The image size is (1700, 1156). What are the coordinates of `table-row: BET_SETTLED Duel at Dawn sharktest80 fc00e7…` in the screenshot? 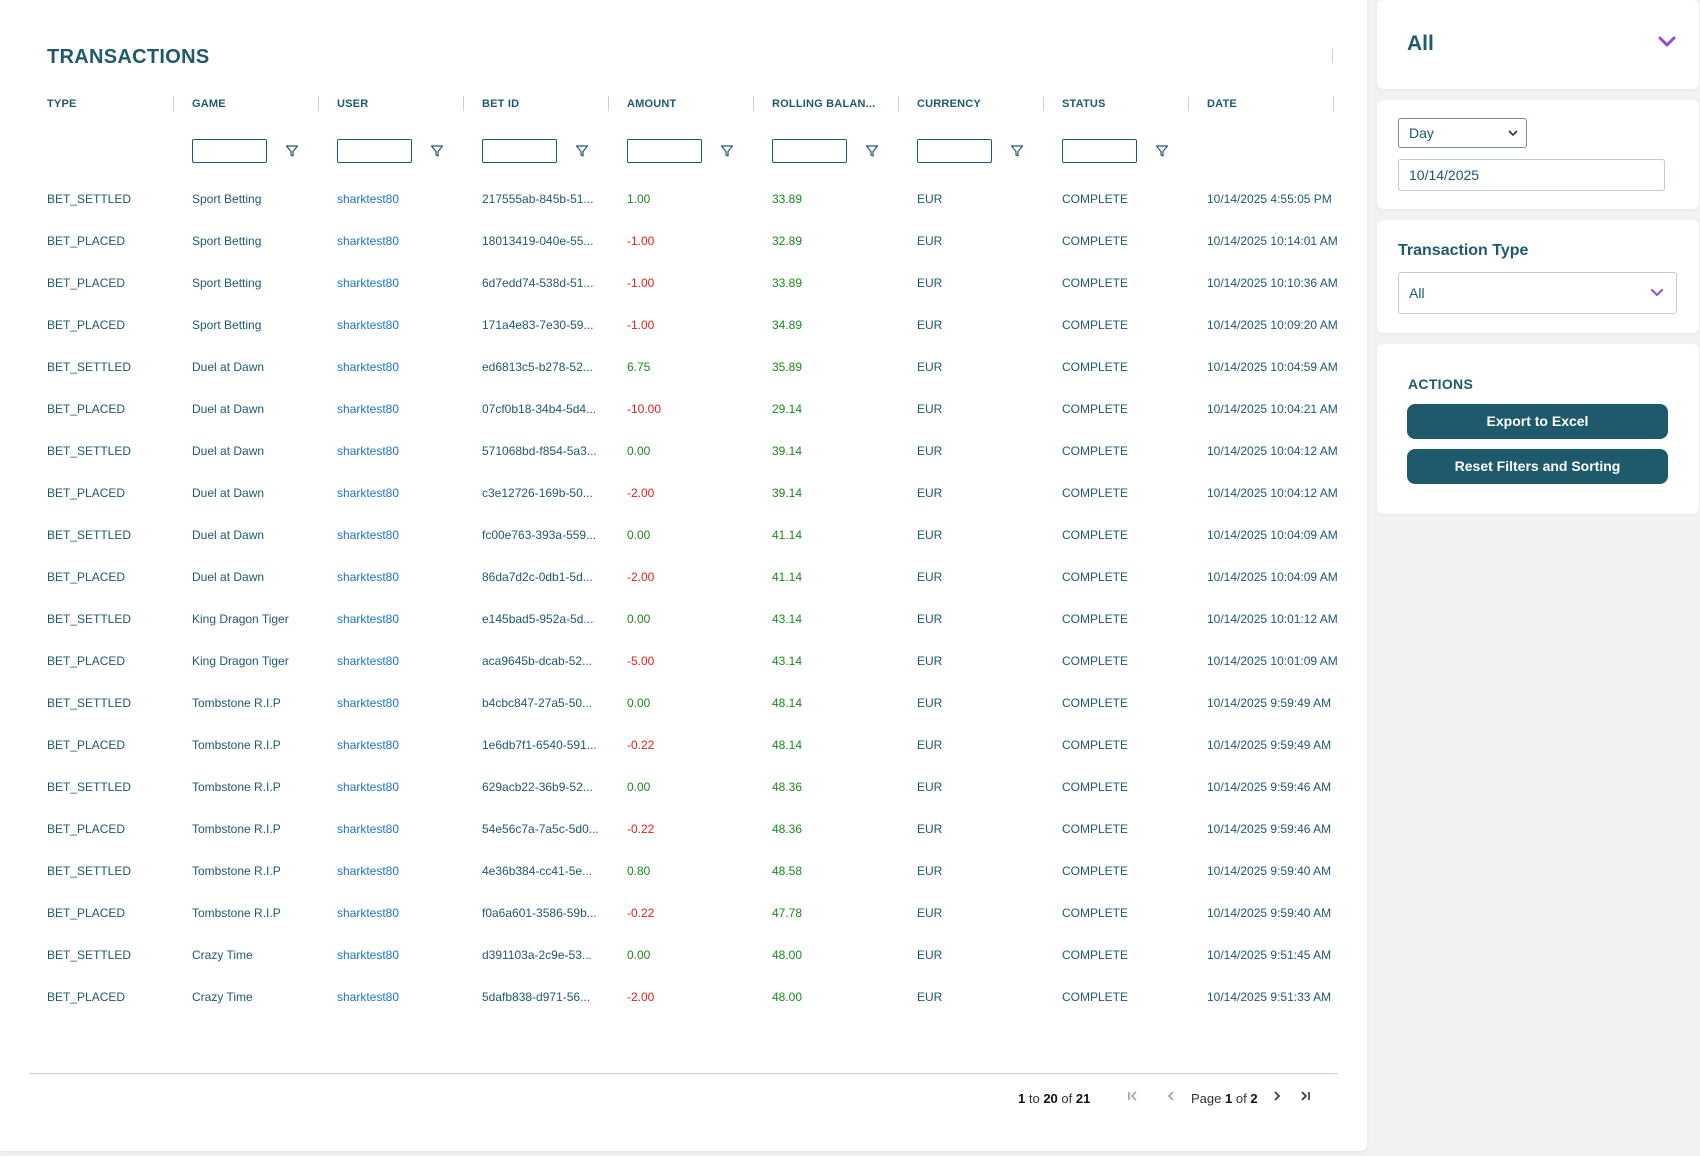 It's located at (692, 535).